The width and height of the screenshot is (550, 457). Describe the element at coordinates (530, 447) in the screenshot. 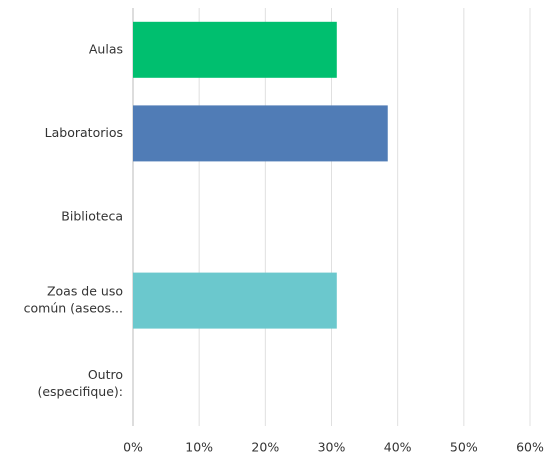

I see `x-tick-label: 60%` at that location.